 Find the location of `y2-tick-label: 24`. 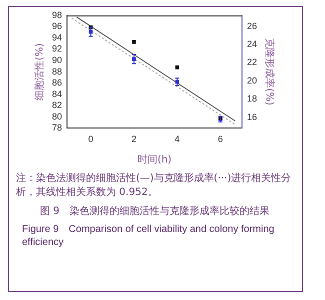

y2-tick-label: 24 is located at coordinates (252, 43).